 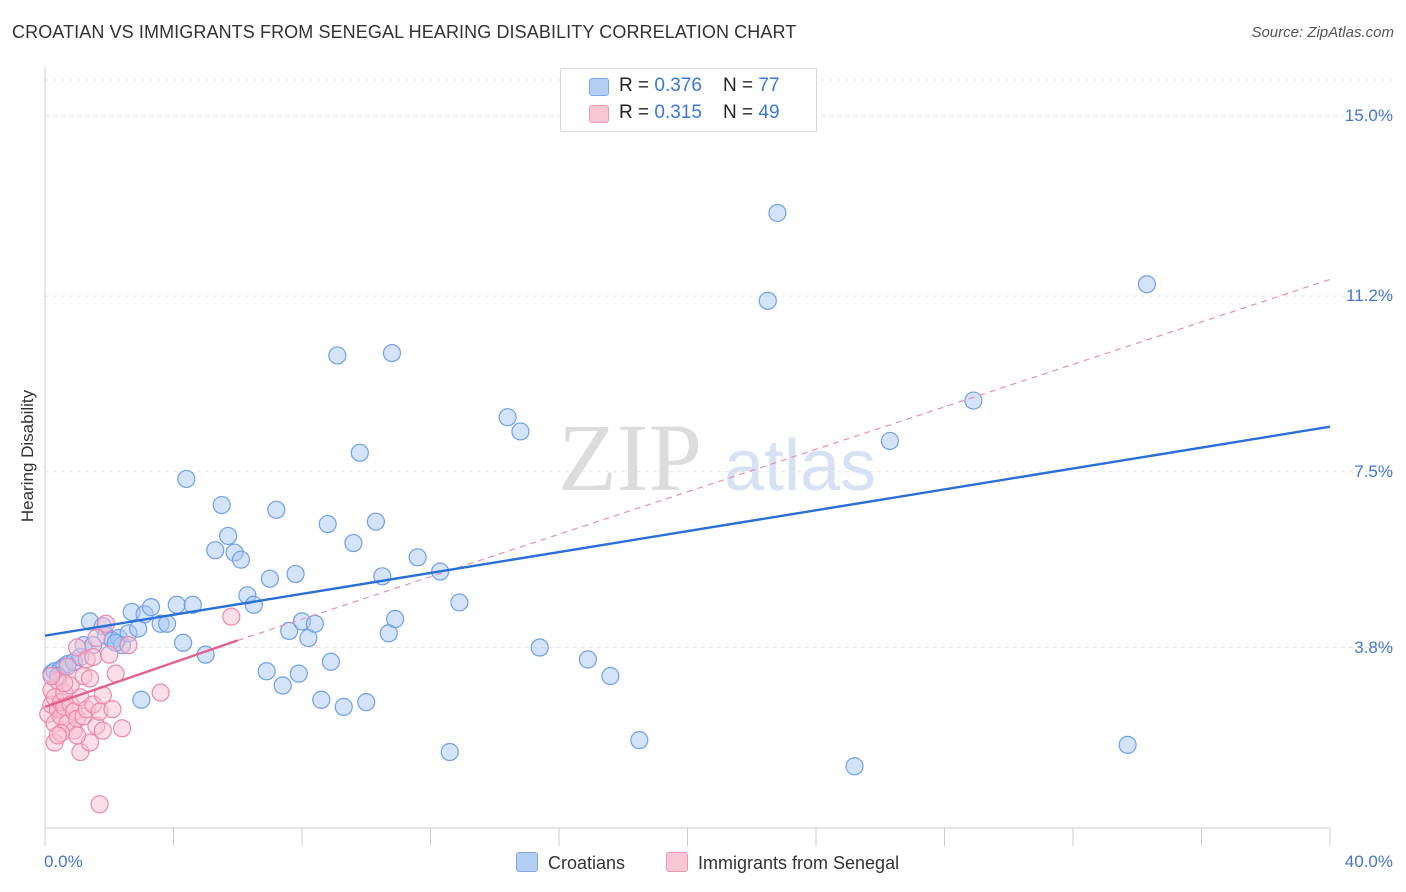 What do you see at coordinates (800, 466) in the screenshot?
I see `watermark-atlas: atlas` at bounding box center [800, 466].